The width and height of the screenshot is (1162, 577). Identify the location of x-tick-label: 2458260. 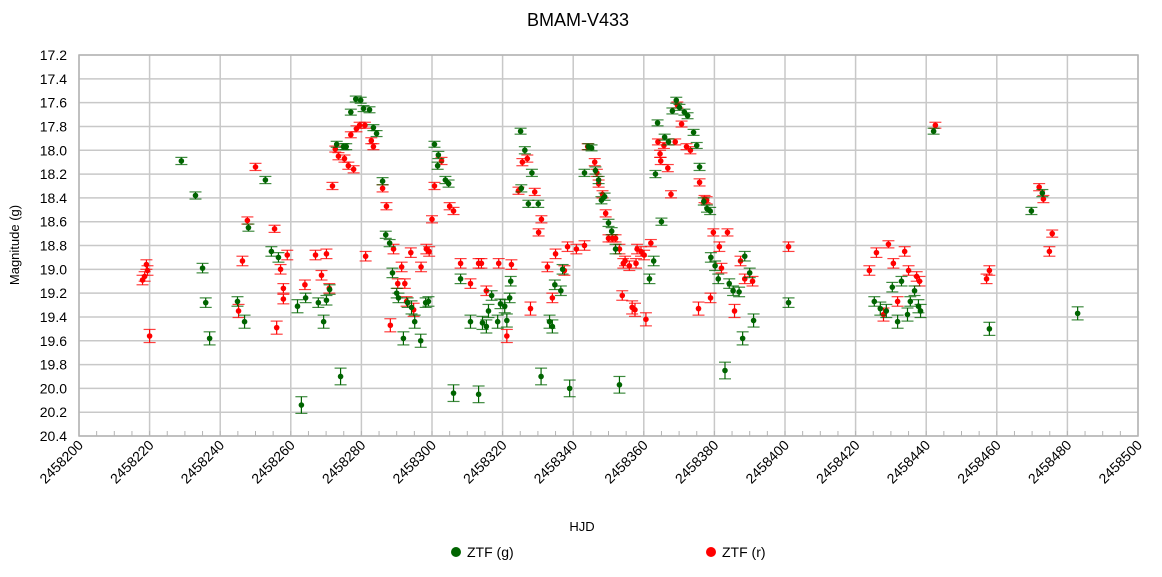
(273, 462).